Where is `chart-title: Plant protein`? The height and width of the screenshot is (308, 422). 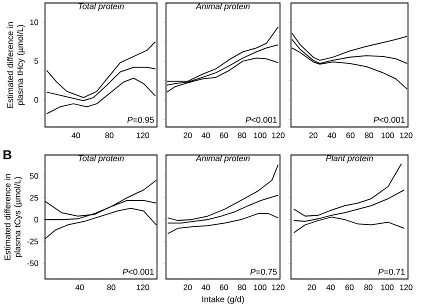 chart-title: Plant protein is located at coordinates (349, 159).